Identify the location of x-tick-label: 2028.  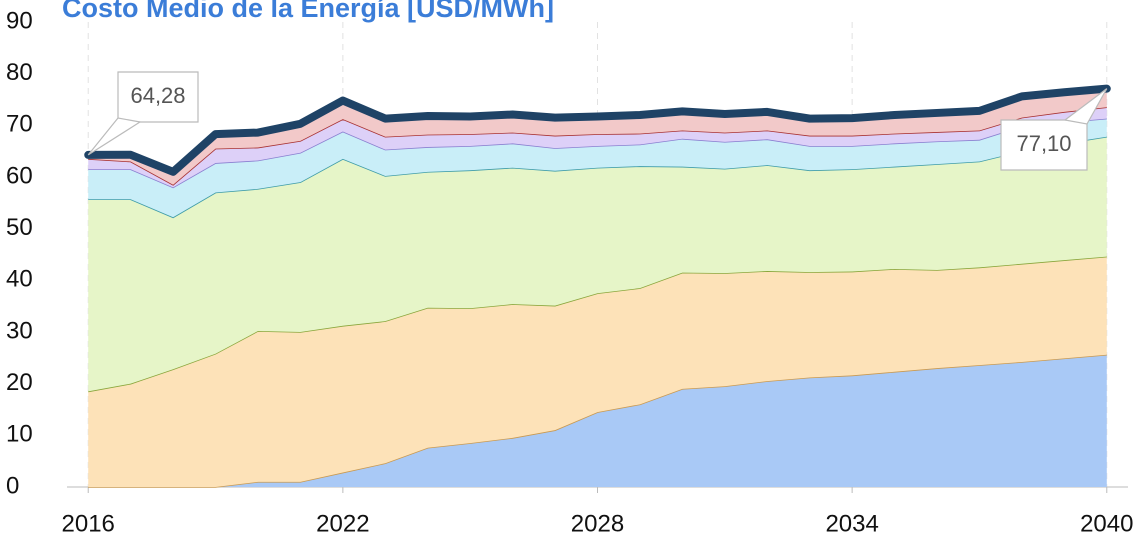
(597, 523).